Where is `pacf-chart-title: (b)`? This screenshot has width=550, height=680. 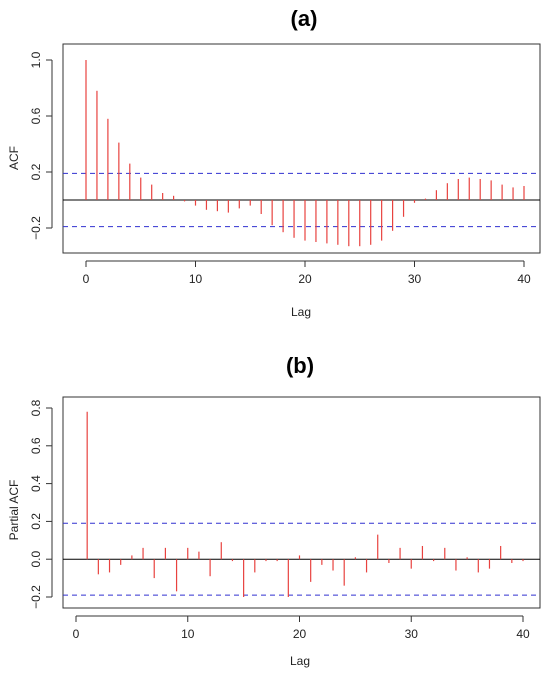 pacf-chart-title: (b) is located at coordinates (300, 365).